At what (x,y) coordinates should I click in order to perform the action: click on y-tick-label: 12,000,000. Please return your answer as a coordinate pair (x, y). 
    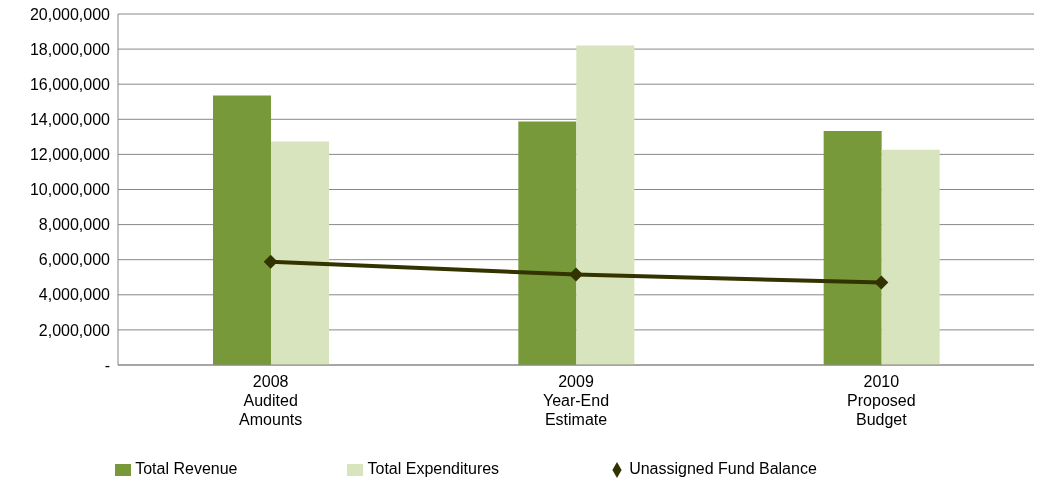
    Looking at the image, I should click on (70, 155).